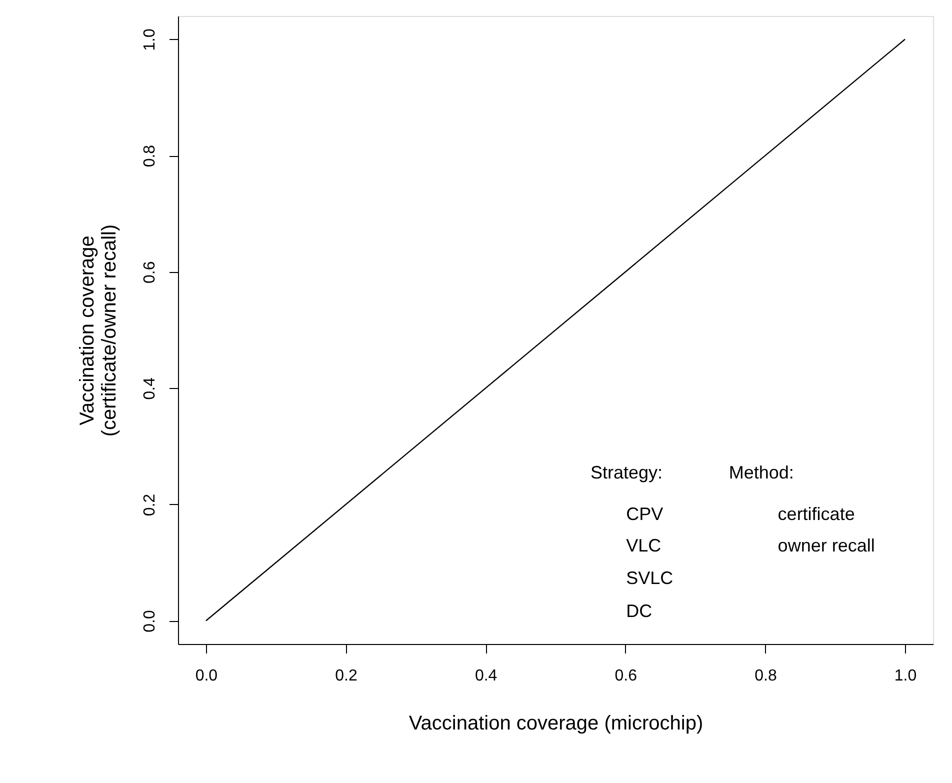 Image resolution: width=952 pixels, height=783 pixels. Describe the element at coordinates (150, 272) in the screenshot. I see `y-tick-label: 0.6` at that location.